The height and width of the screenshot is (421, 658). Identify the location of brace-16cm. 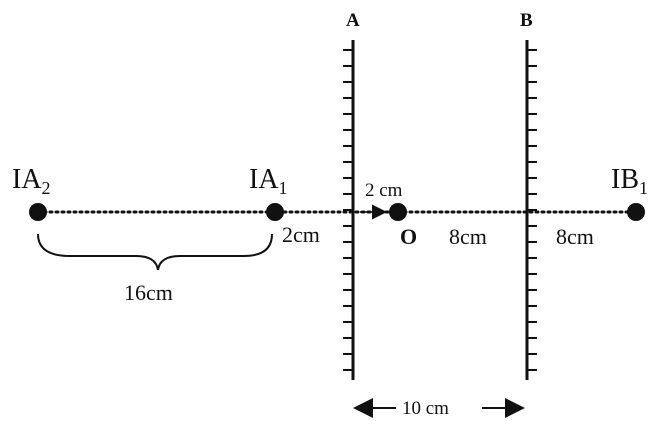
(155, 252).